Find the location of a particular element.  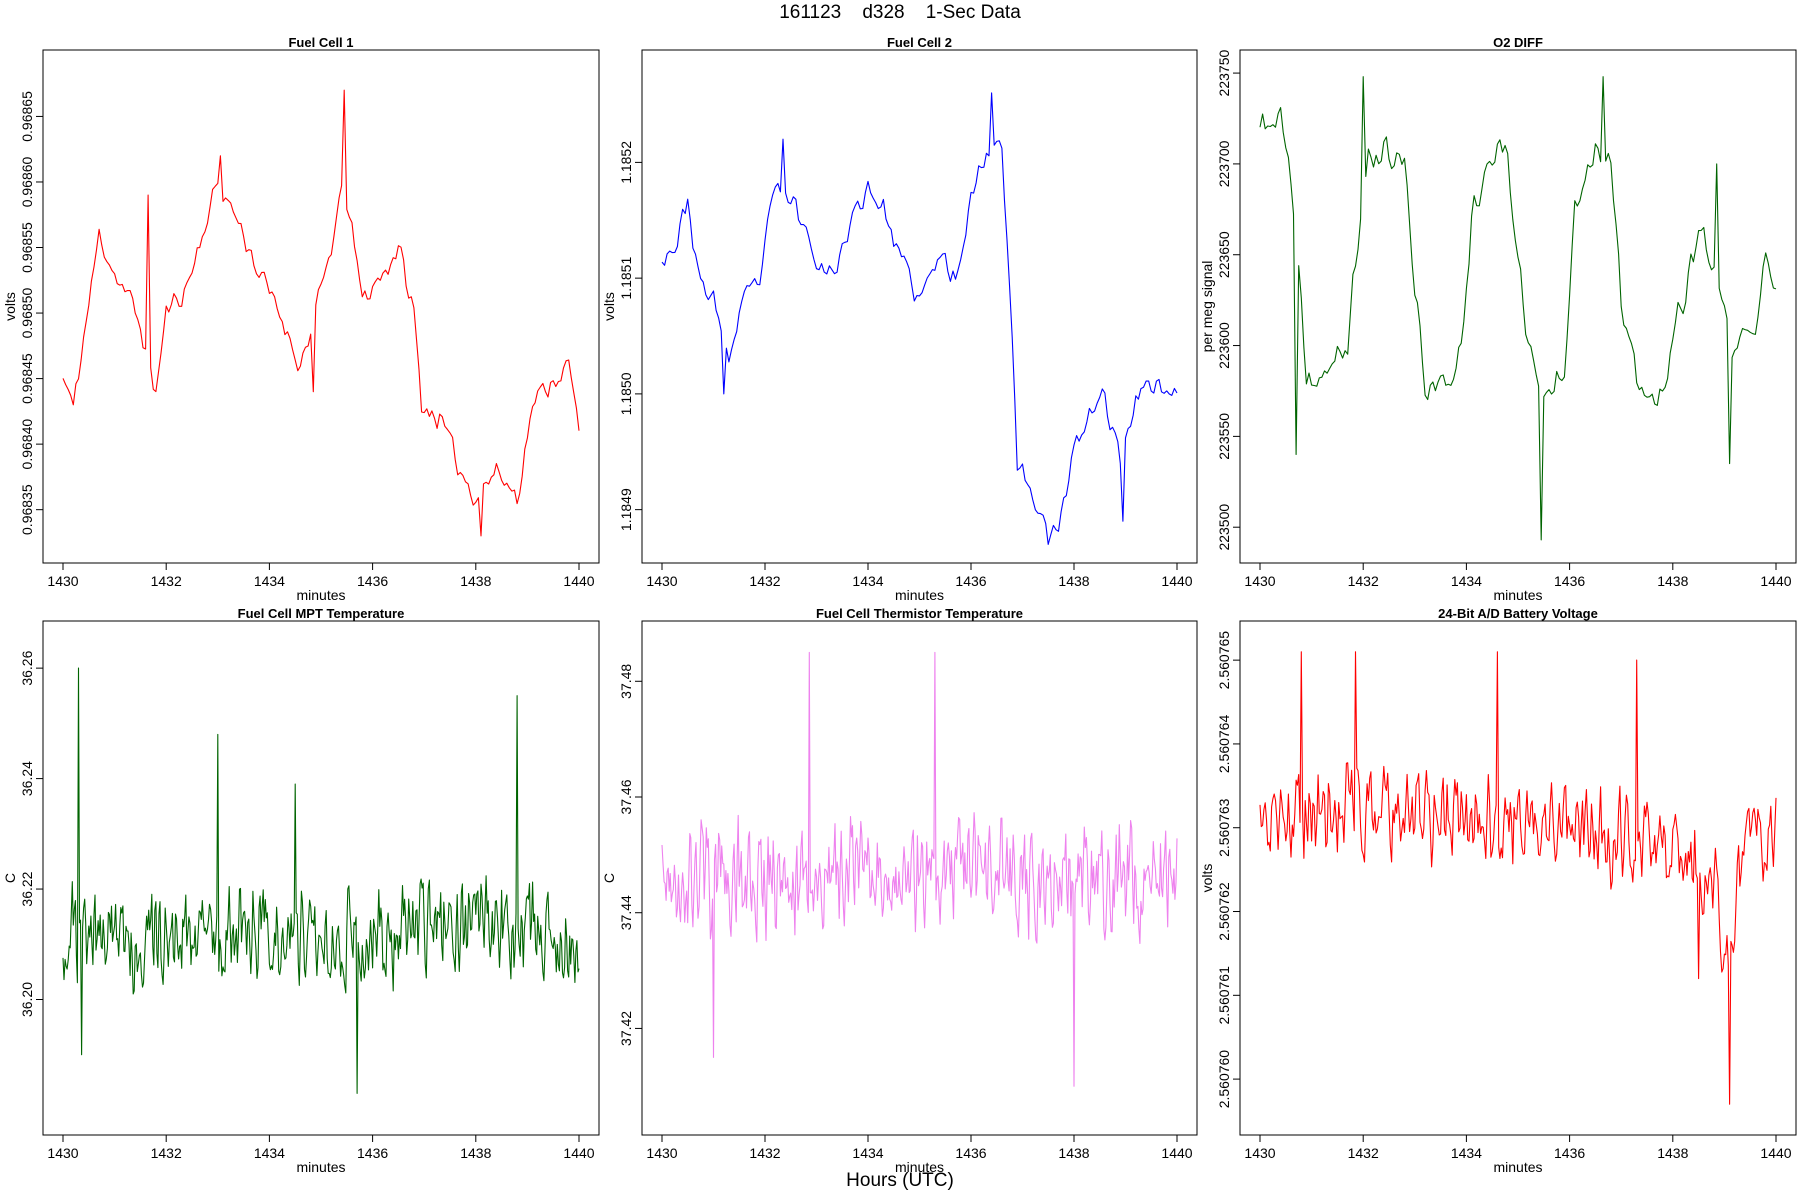

y-tick-label: 223700 is located at coordinates (1224, 163).